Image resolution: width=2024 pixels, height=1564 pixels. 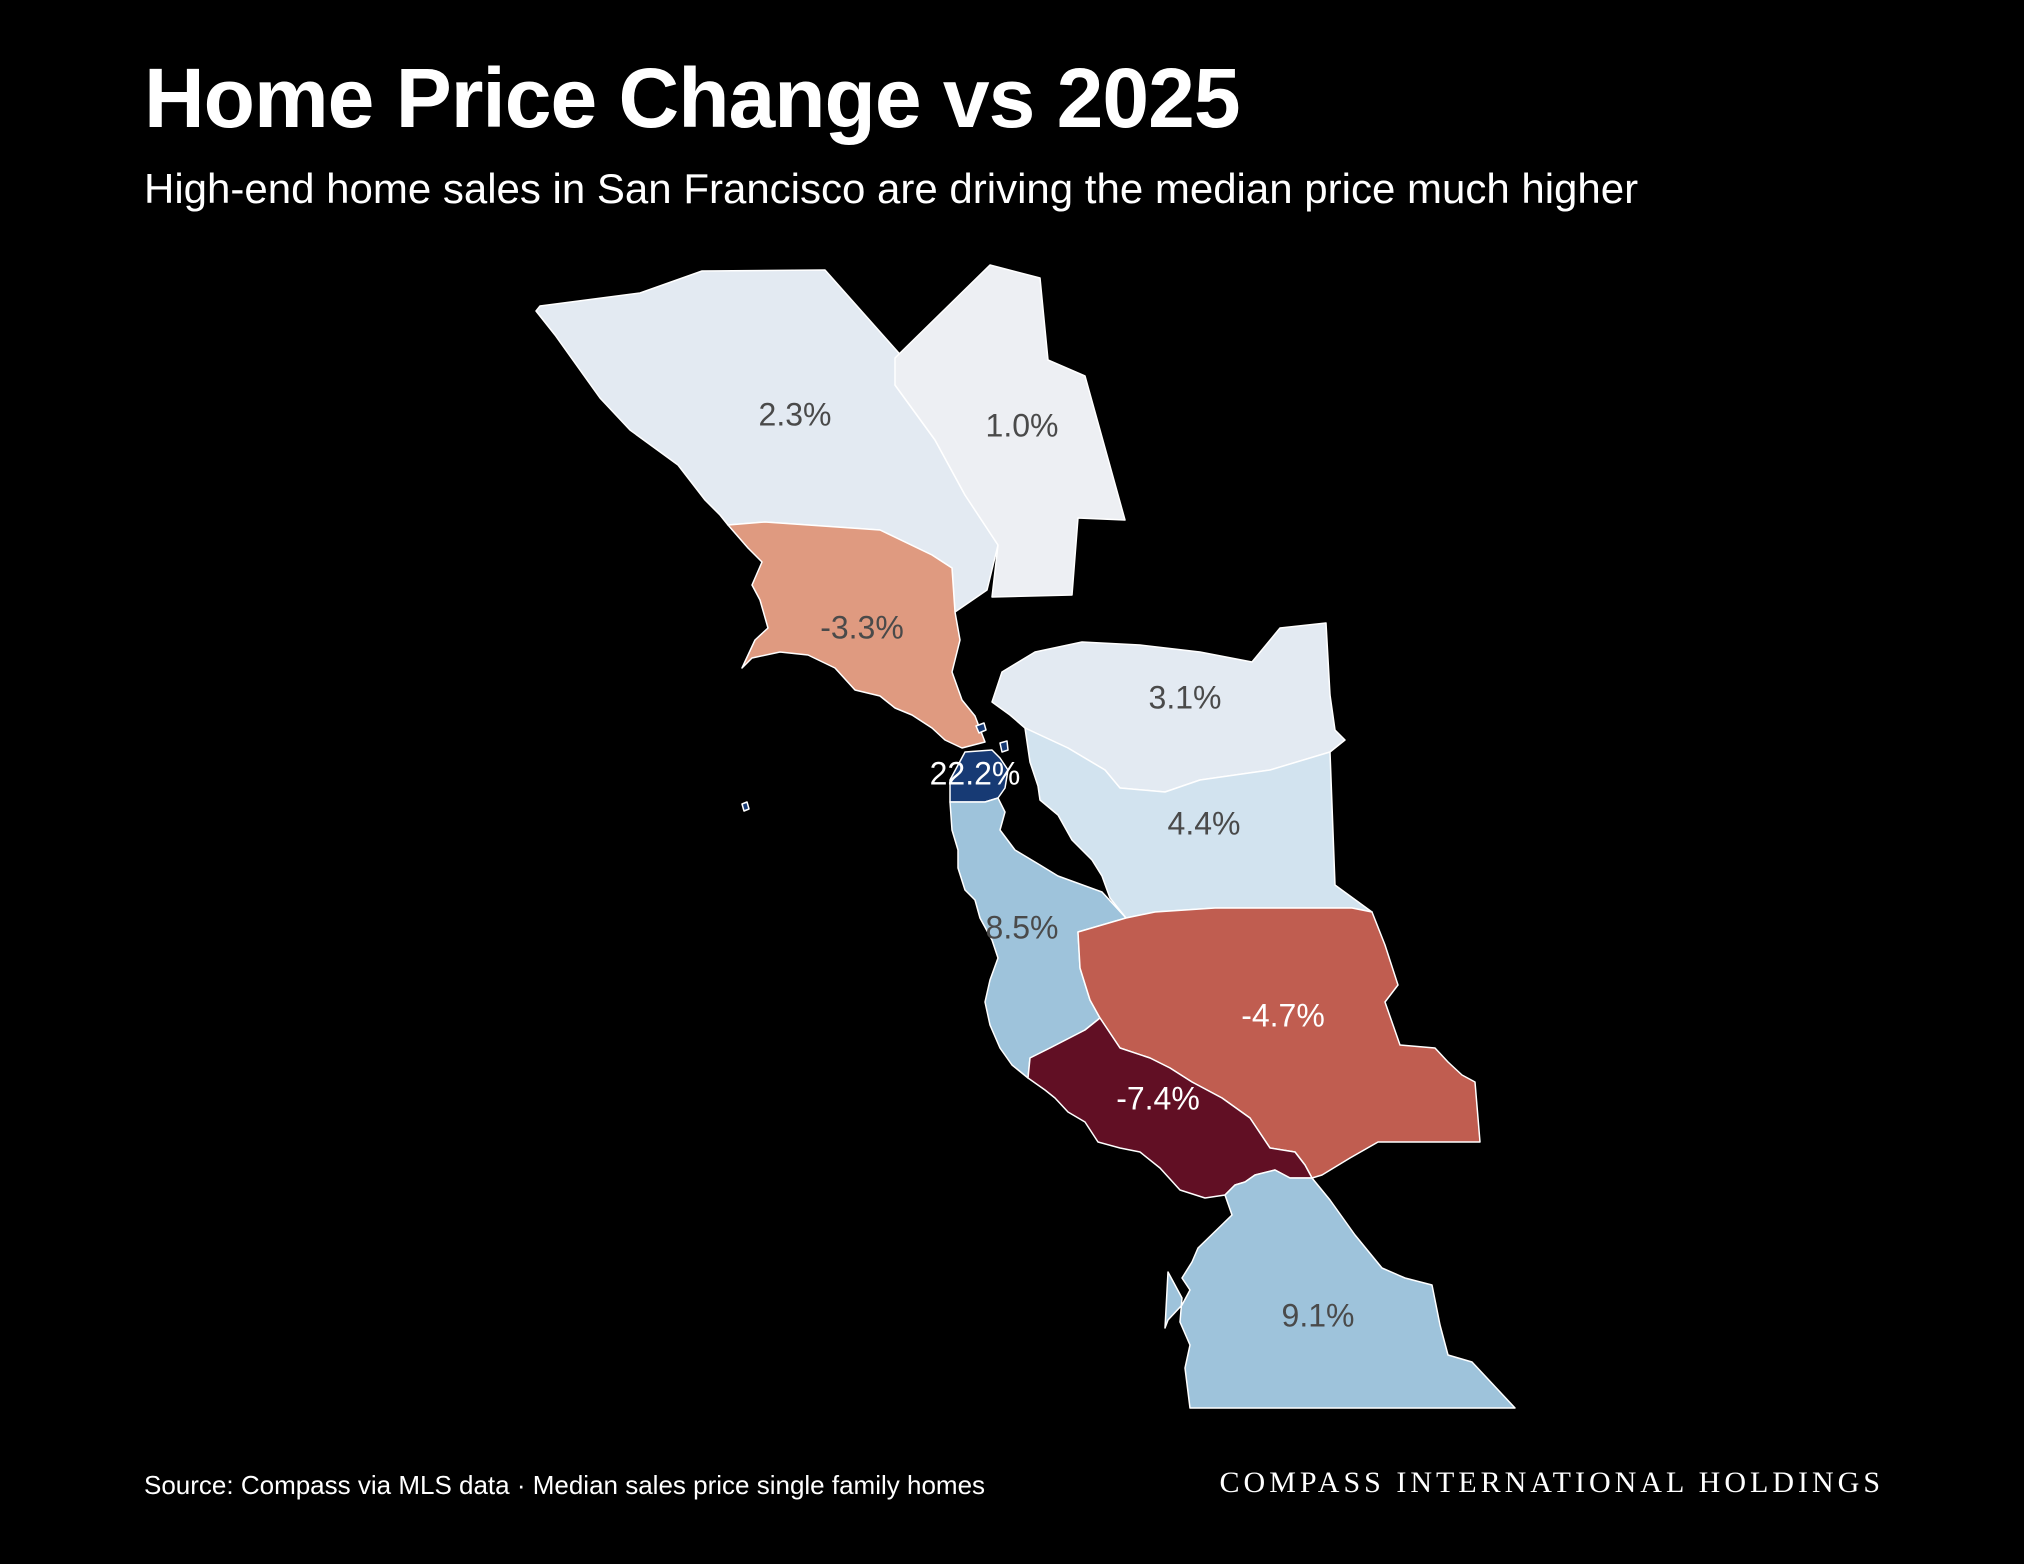 I want to click on county-label-san-francisco: 22.2%, so click(x=975, y=773).